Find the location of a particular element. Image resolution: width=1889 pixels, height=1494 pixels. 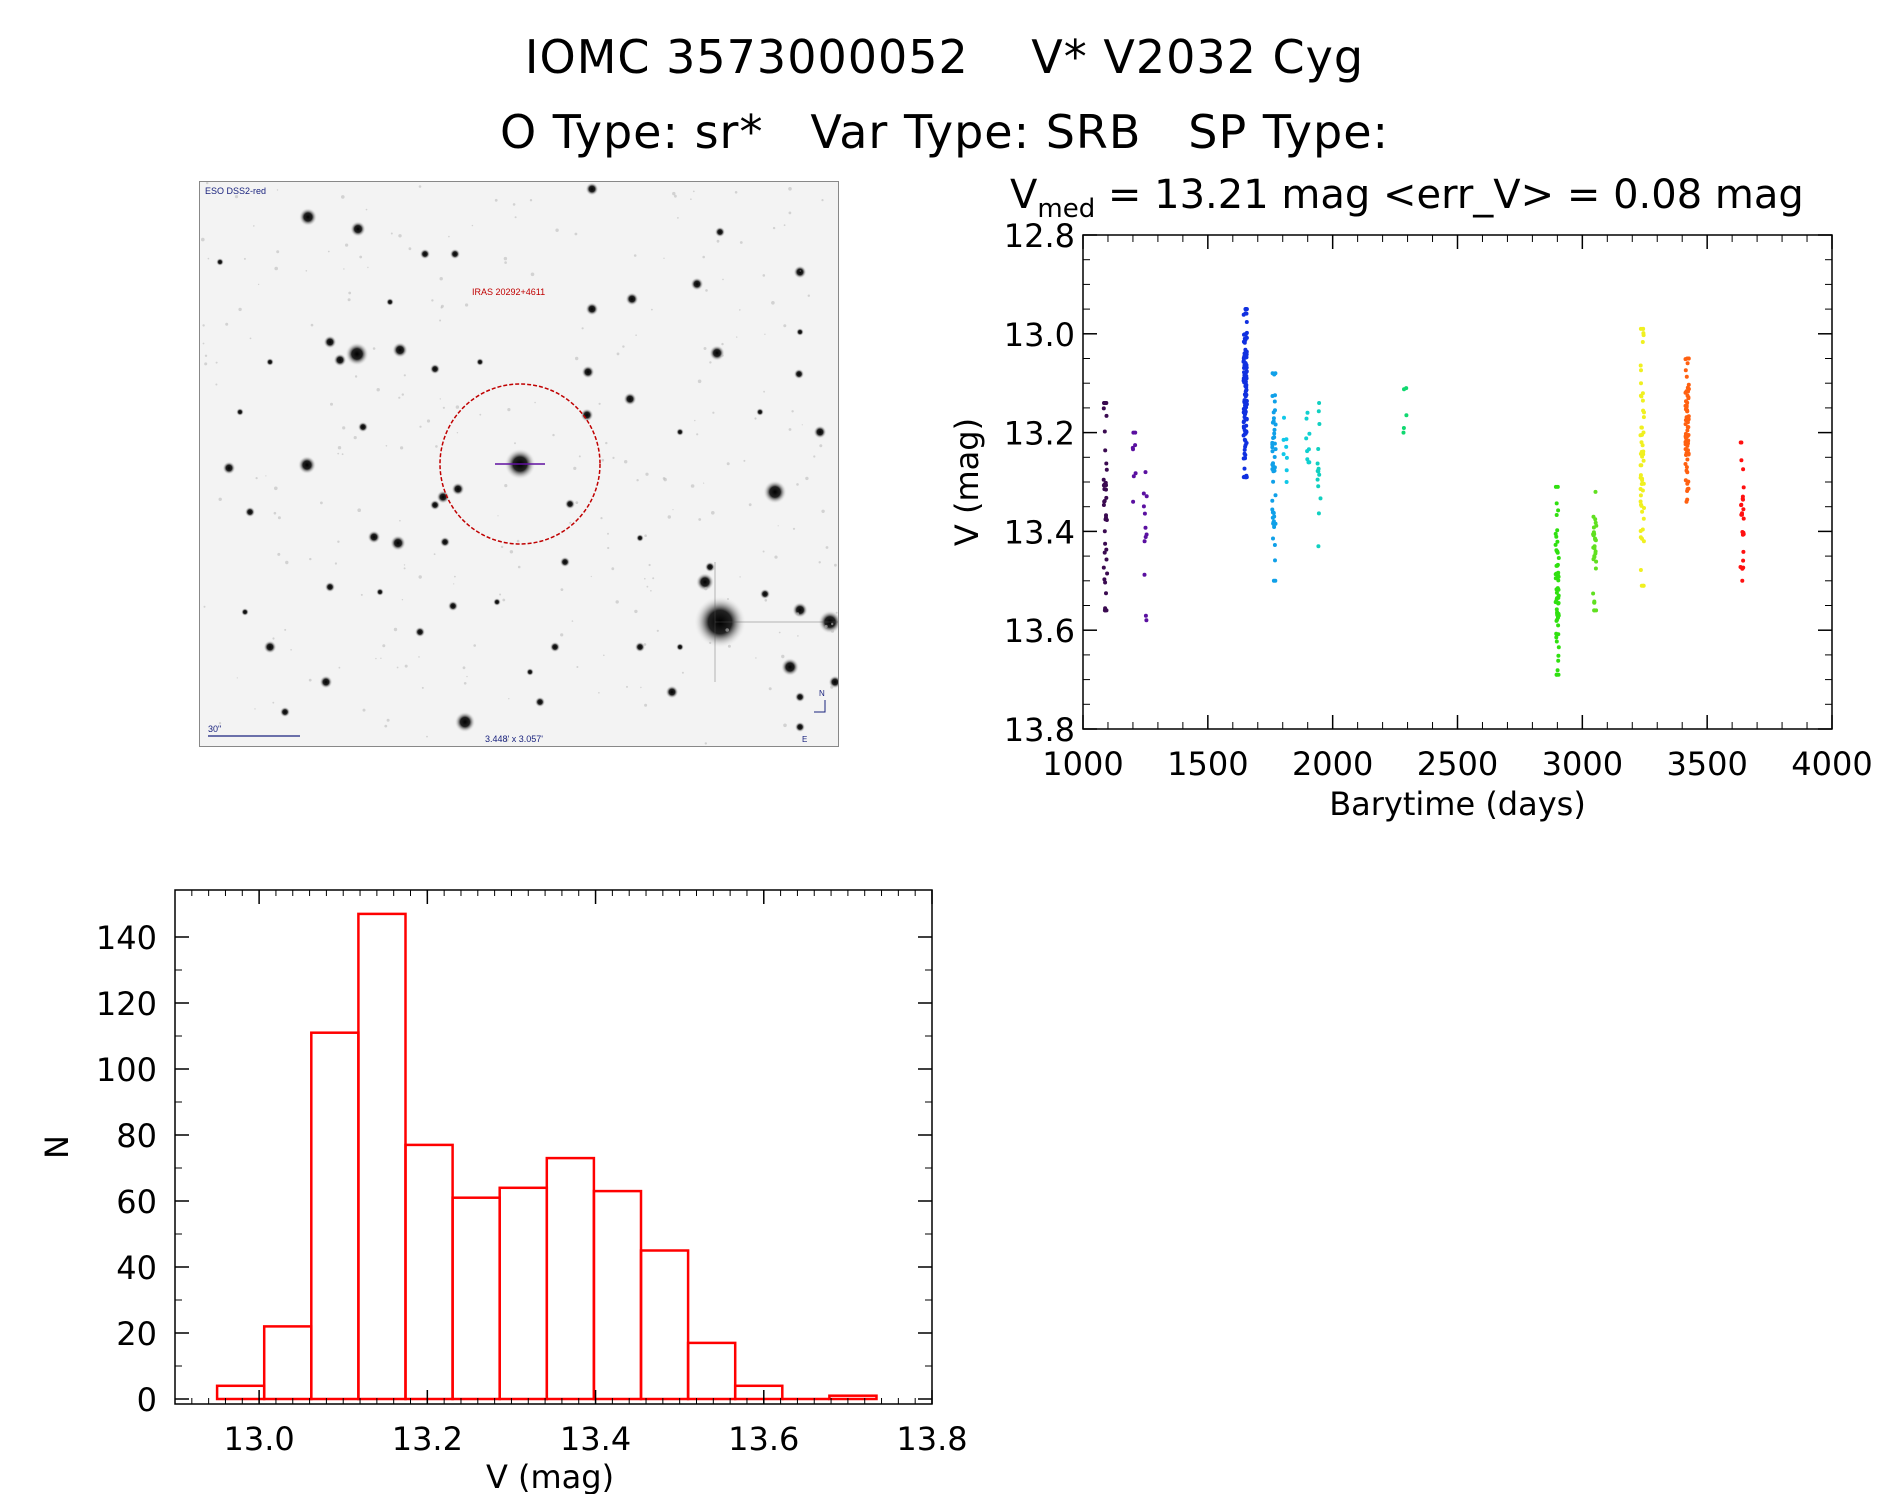

hist-plot-frame is located at coordinates (553, 1147).